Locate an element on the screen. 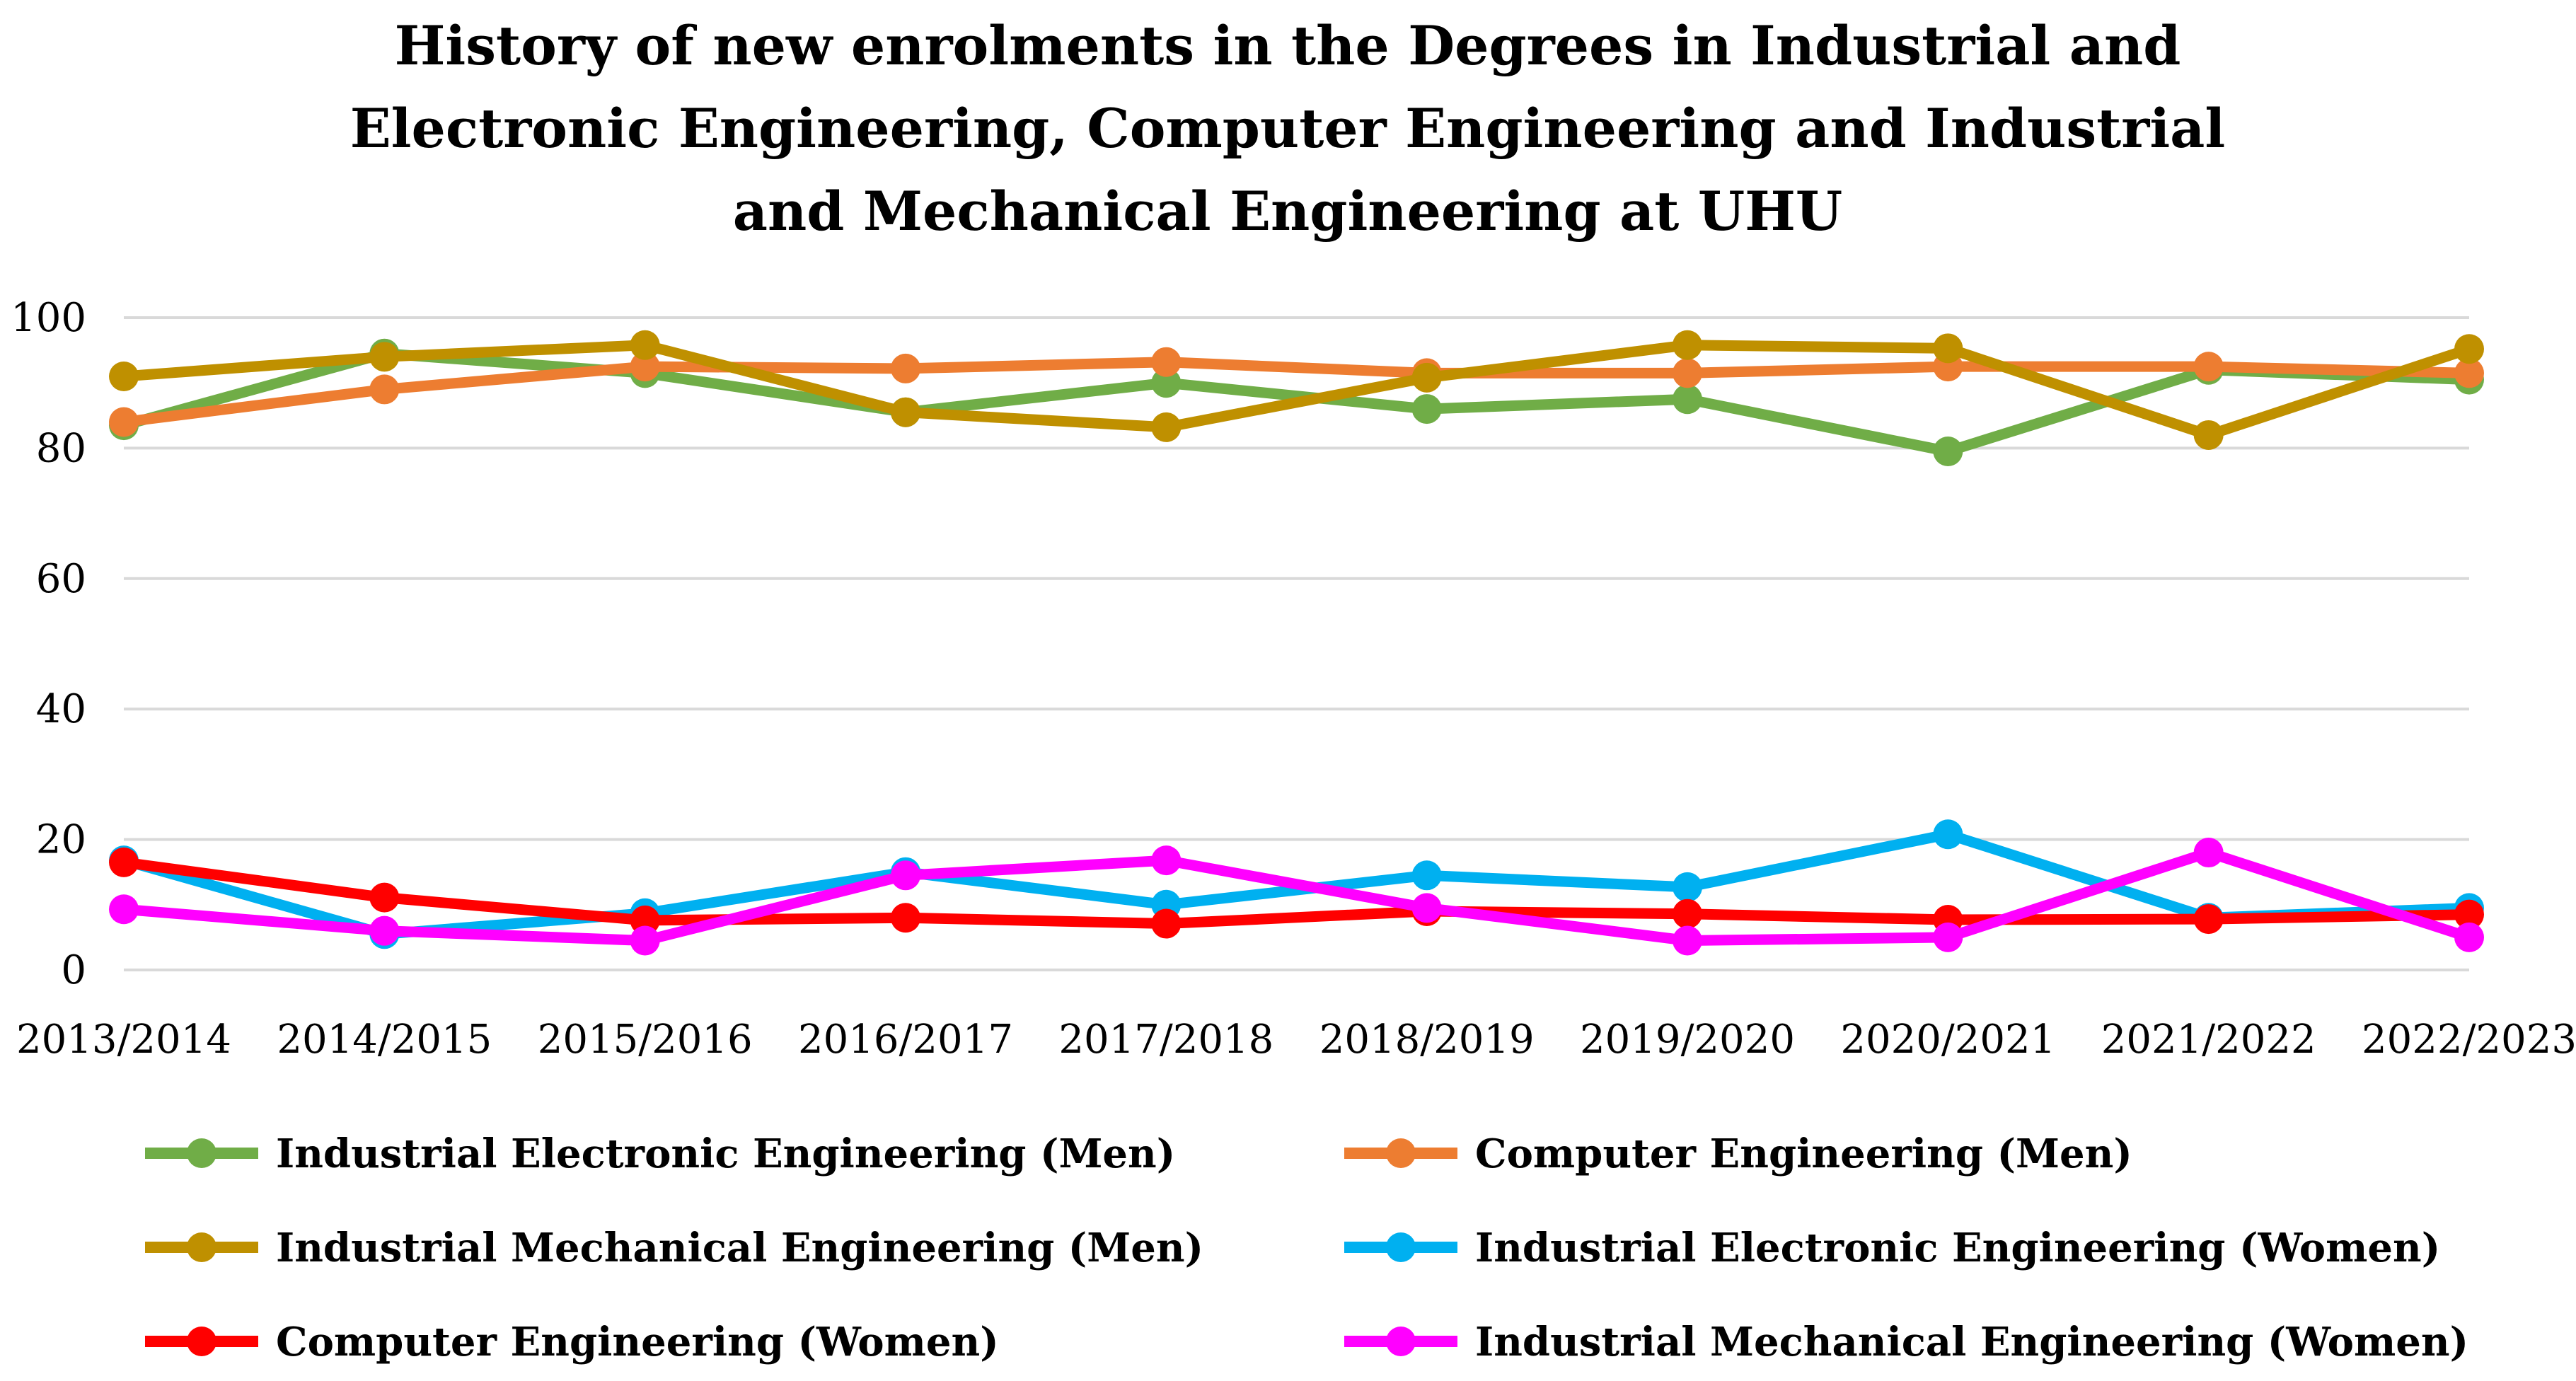 This screenshot has height=1381, width=2576. x-tick-label: 2019/2020 is located at coordinates (1687, 1040).